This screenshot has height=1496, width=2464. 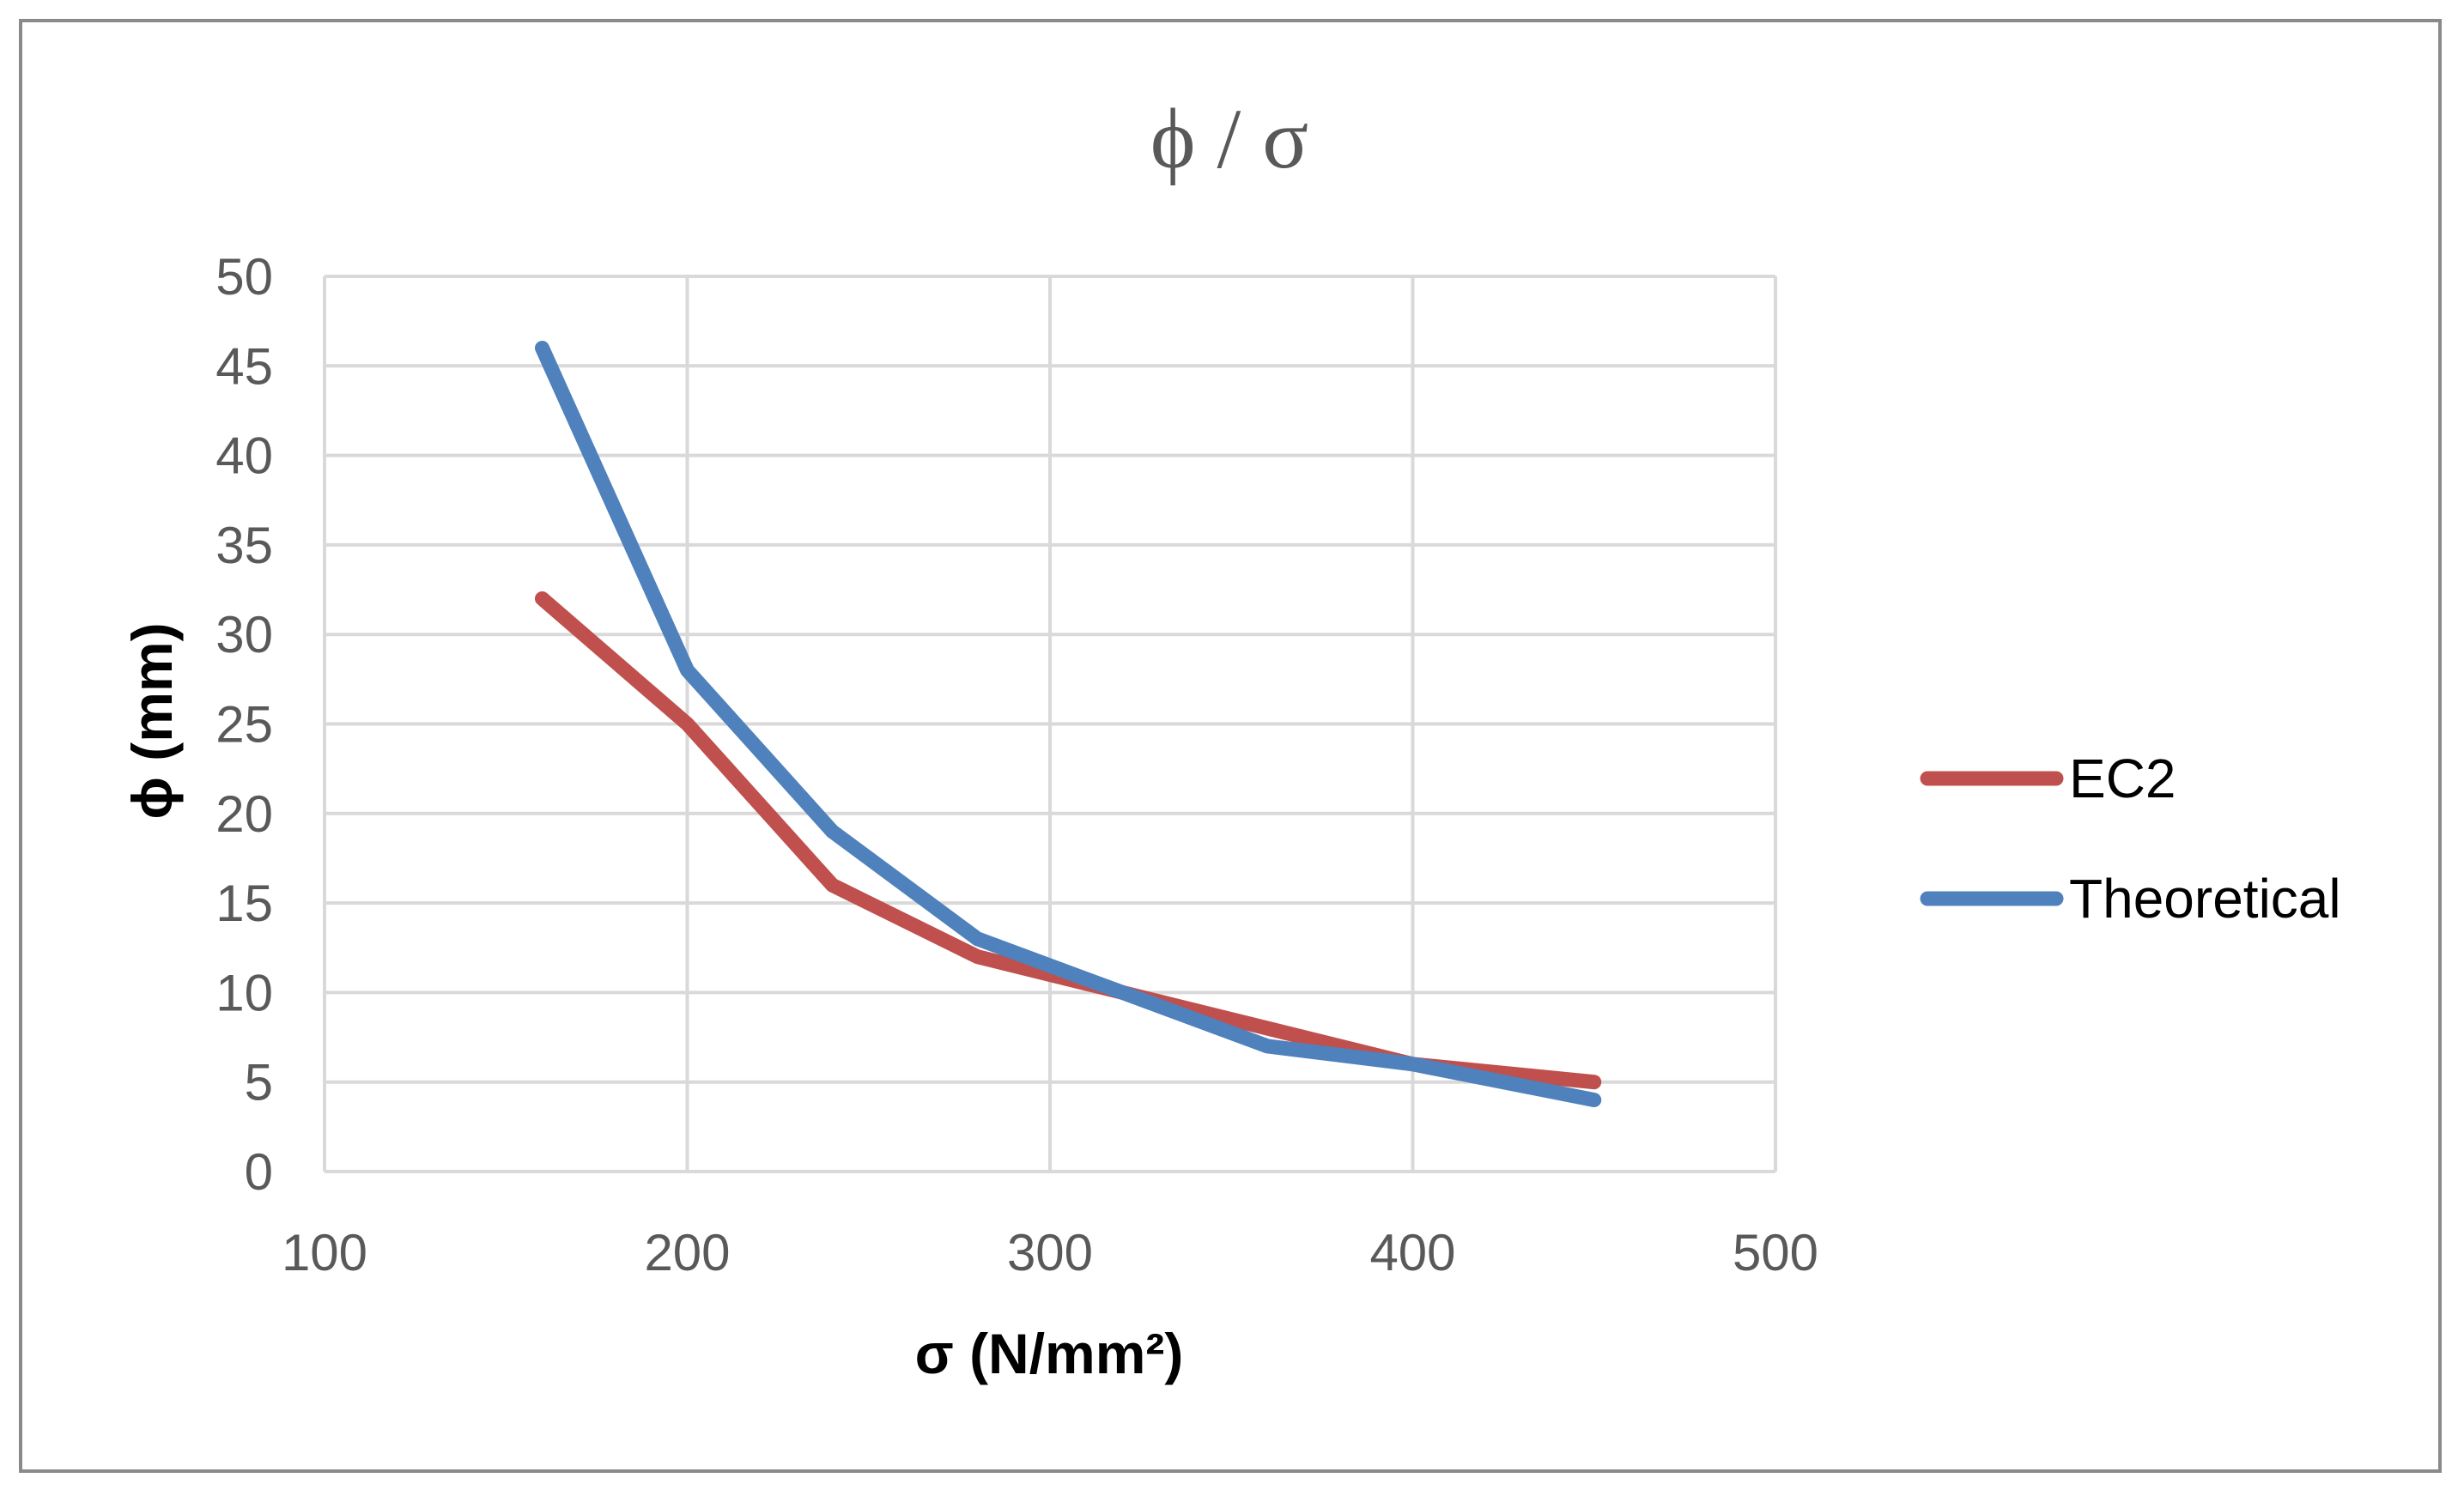 What do you see at coordinates (1049, 1353) in the screenshot?
I see `x-axis-title: σ (N/mm²)` at bounding box center [1049, 1353].